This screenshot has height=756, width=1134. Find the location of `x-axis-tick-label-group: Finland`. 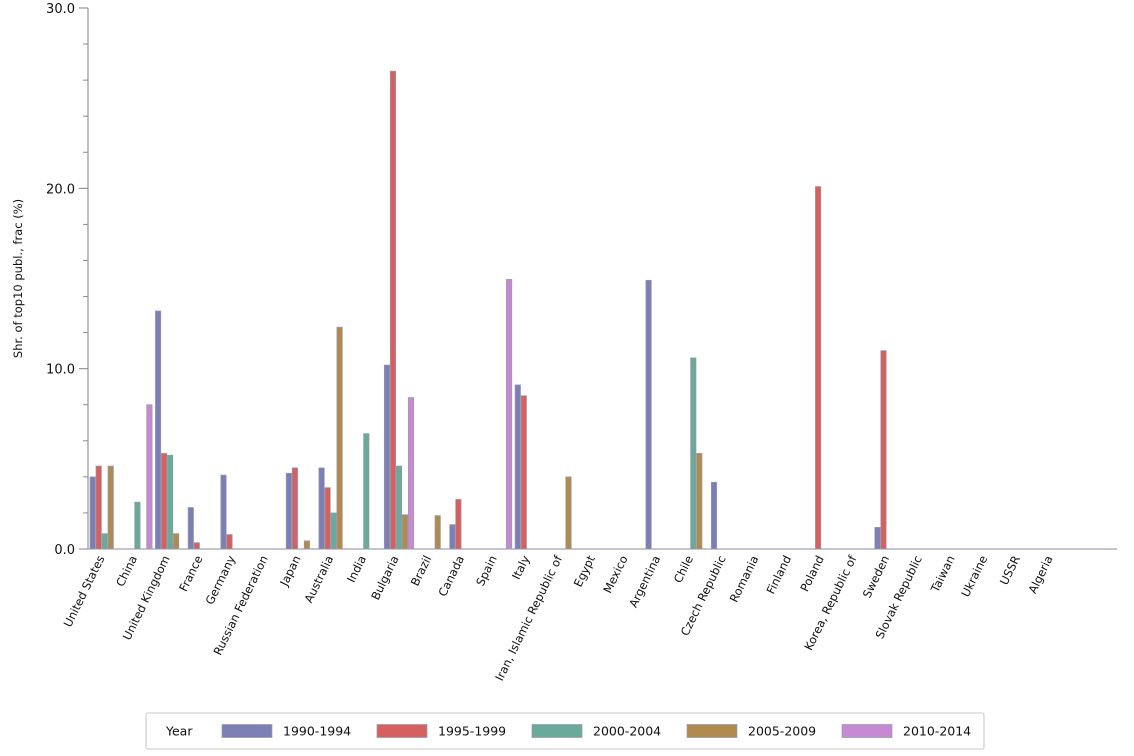

x-axis-tick-label-group: Finland is located at coordinates (778, 574).